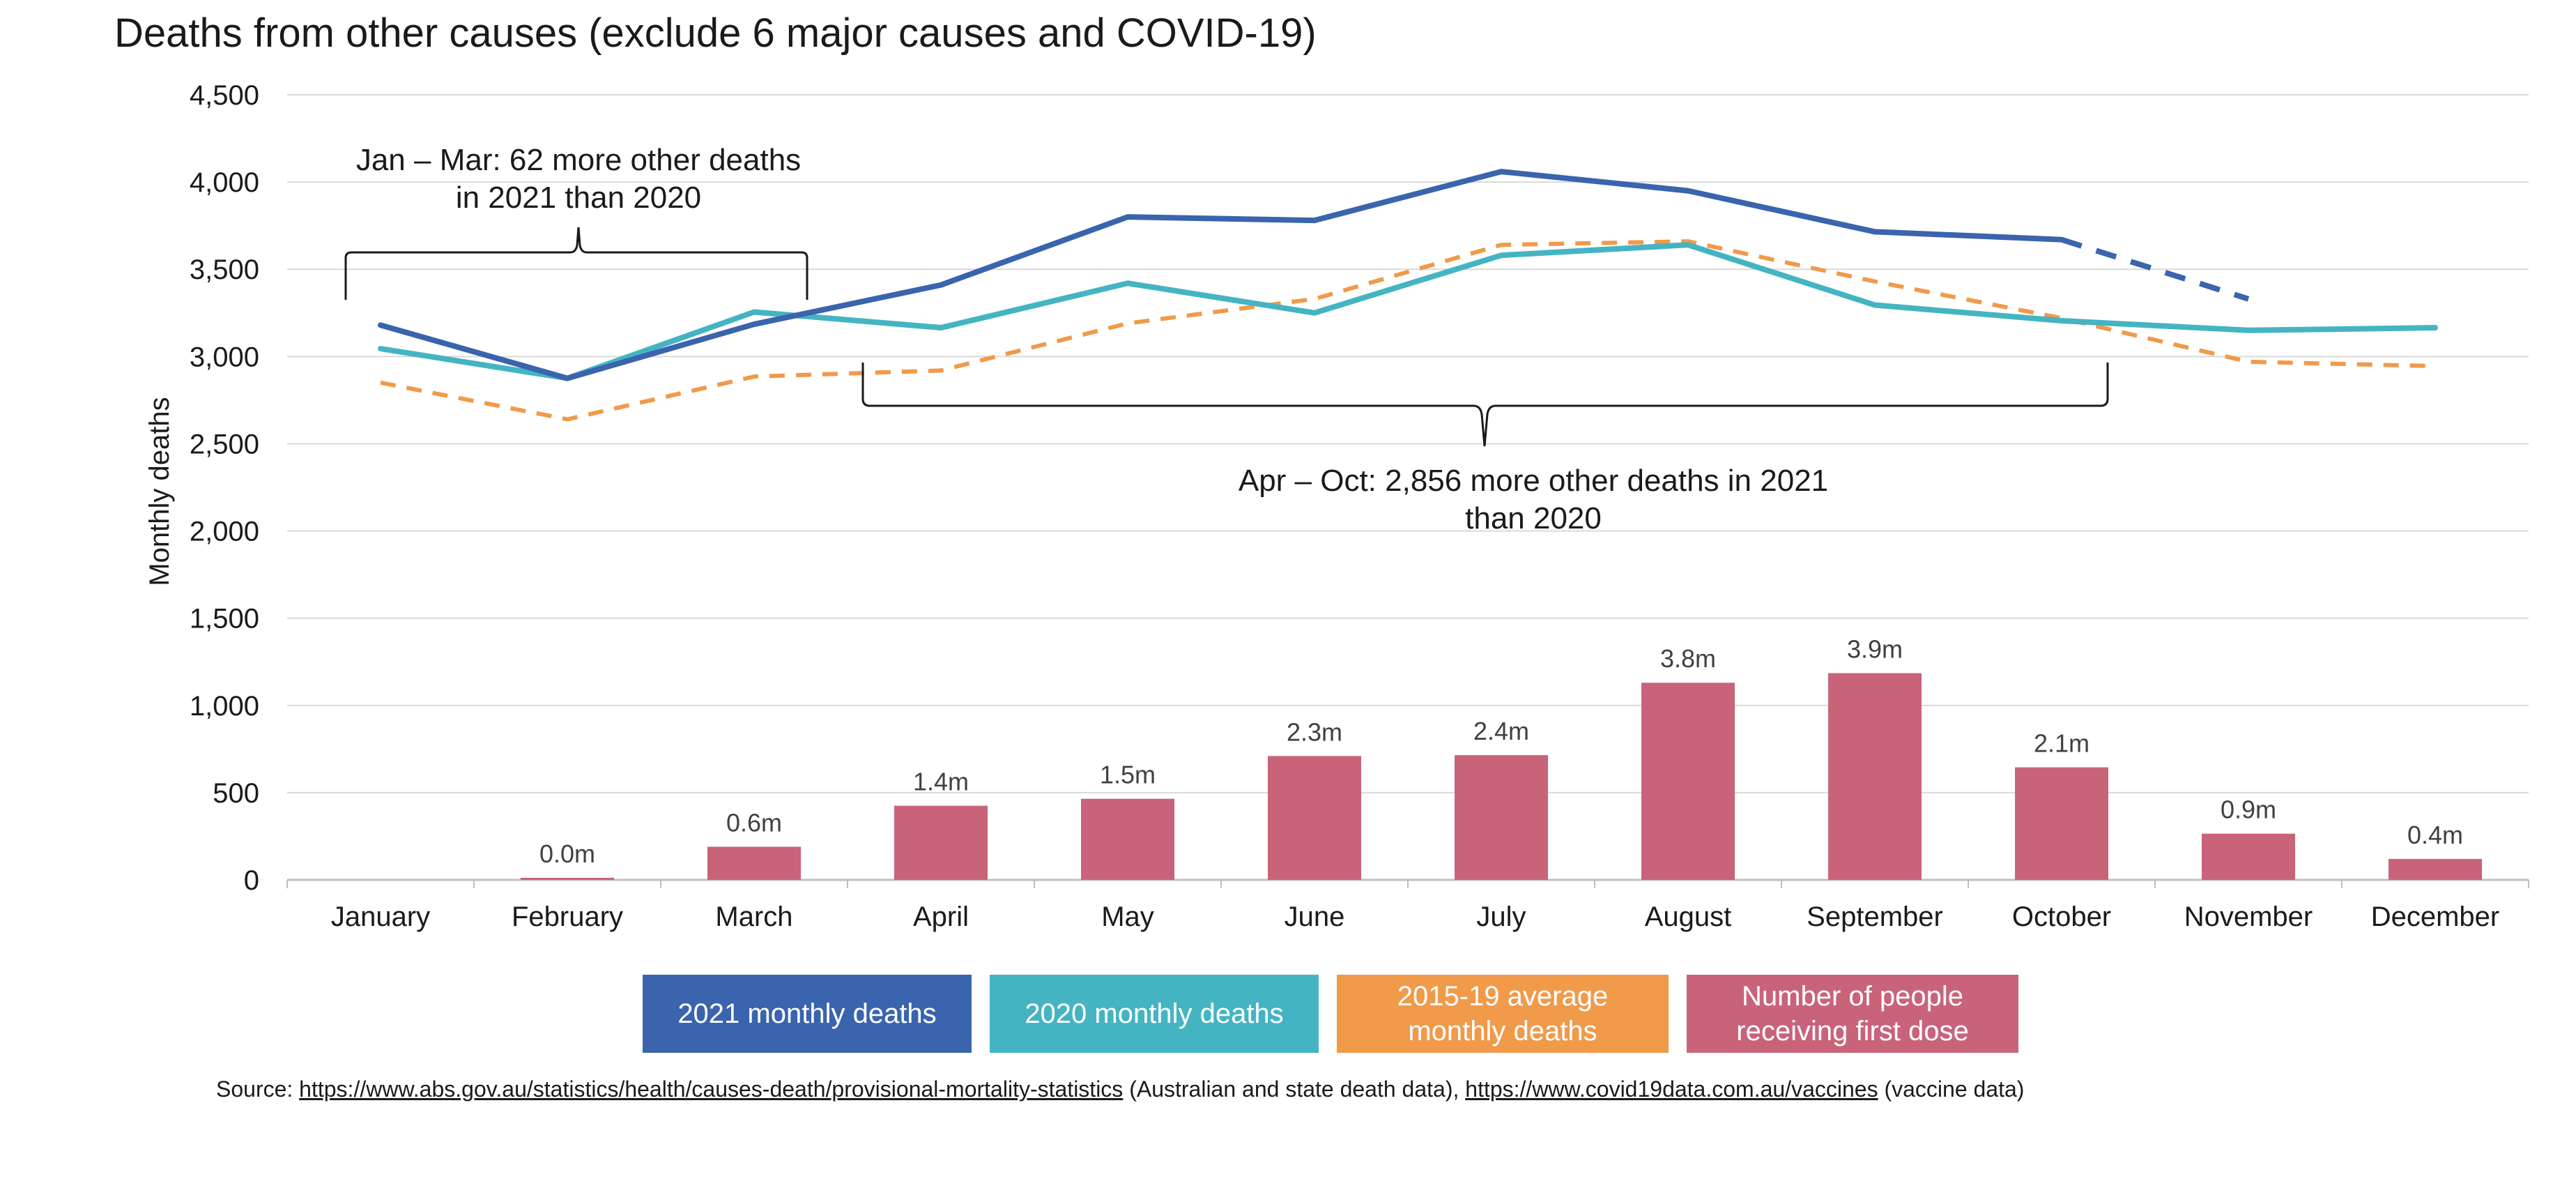 This screenshot has height=1202, width=2576. Describe the element at coordinates (2061, 917) in the screenshot. I see `x-tick-label: October` at that location.